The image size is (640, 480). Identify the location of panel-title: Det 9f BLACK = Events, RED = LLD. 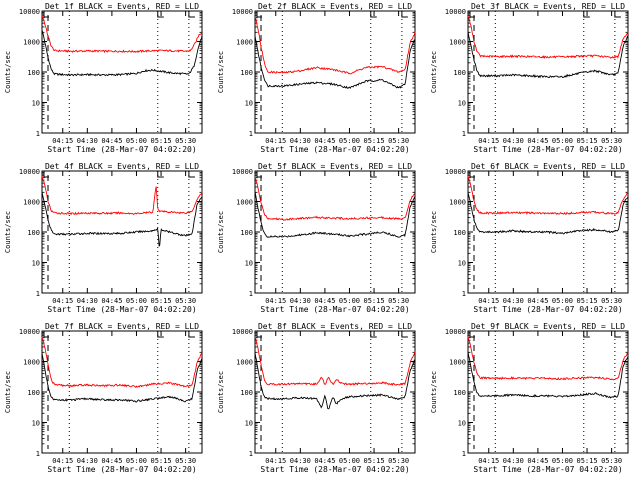
(548, 326).